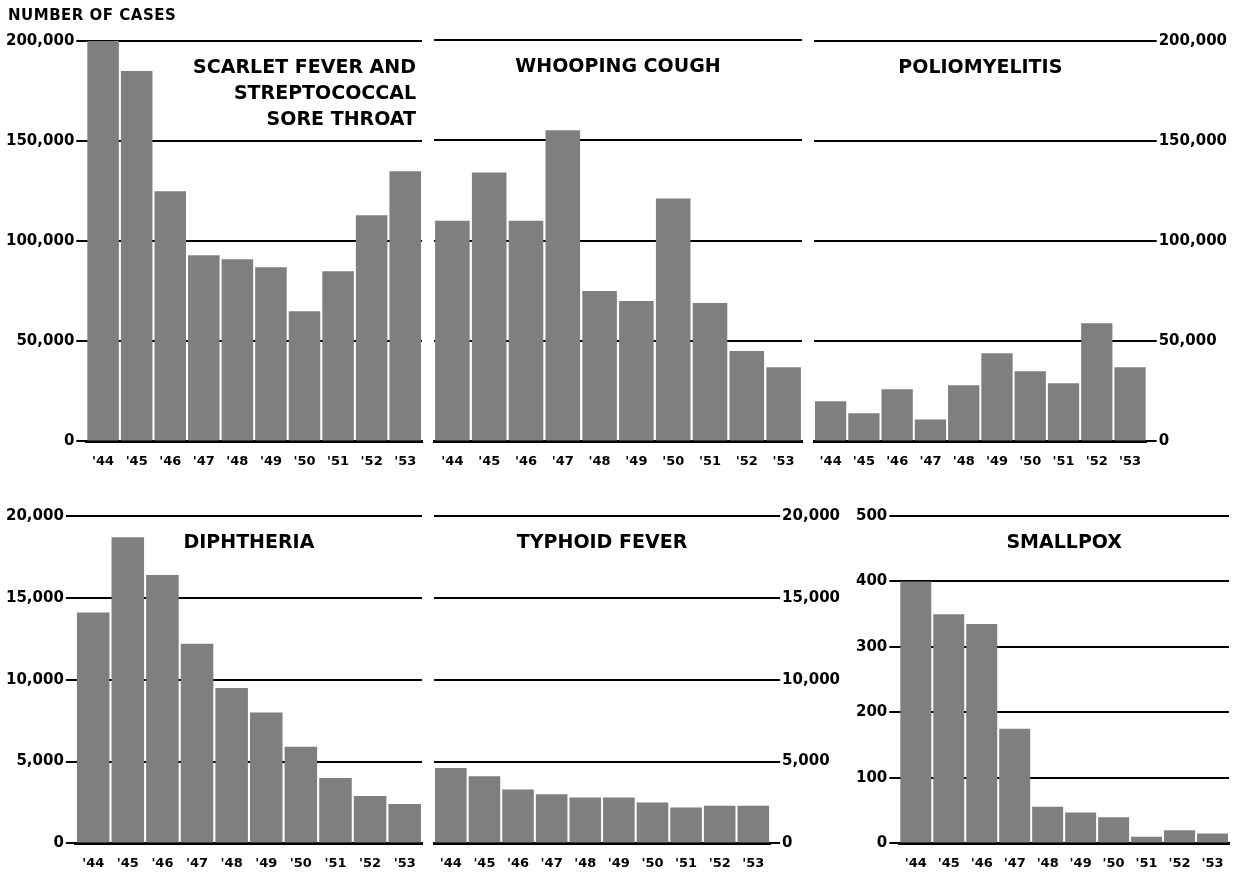  What do you see at coordinates (872, 711) in the screenshot?
I see `y-tick-label: 200` at bounding box center [872, 711].